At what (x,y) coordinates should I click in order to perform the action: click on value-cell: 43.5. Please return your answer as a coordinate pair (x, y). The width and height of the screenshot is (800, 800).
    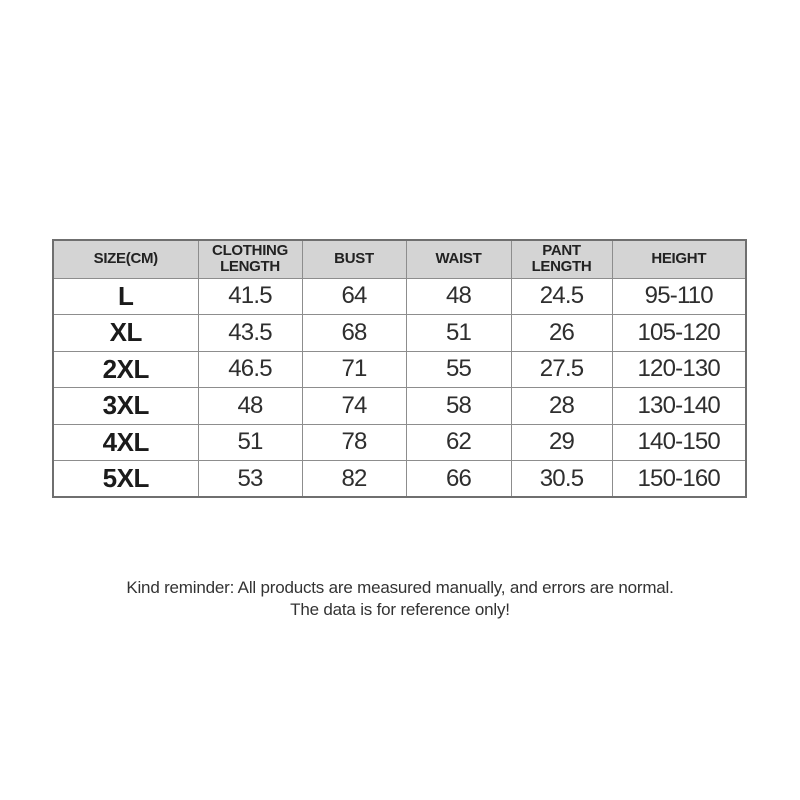
    Looking at the image, I should click on (250, 333).